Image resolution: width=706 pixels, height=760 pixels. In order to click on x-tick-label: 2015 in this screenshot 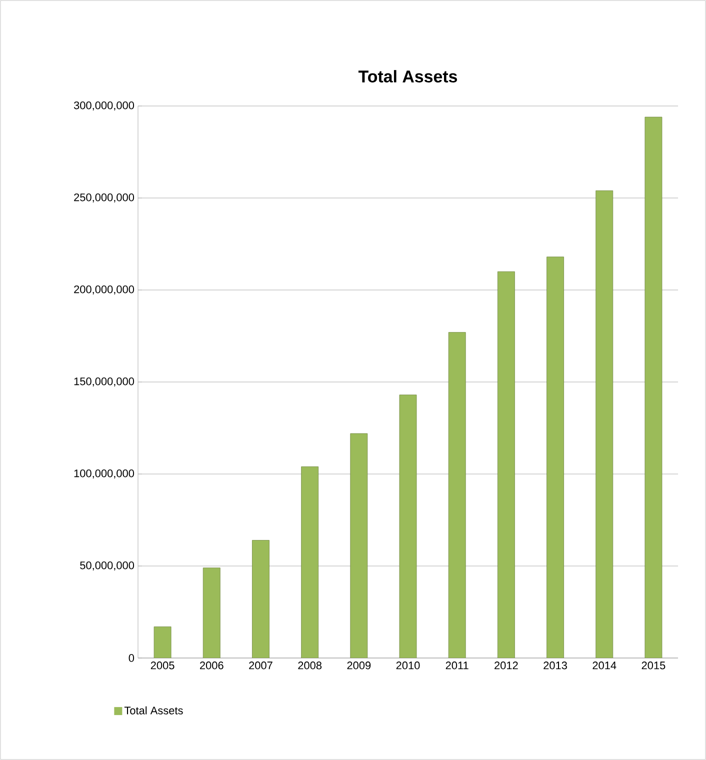, I will do `click(654, 666)`.